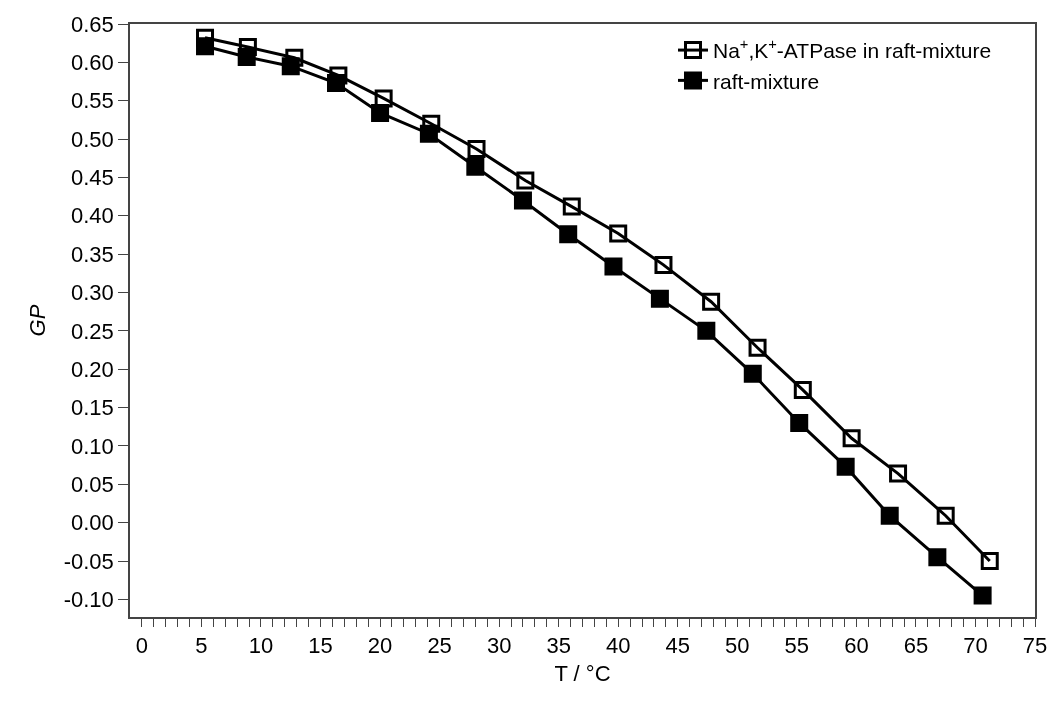 The image size is (1059, 717). I want to click on x-tick-label: 55, so click(797, 646).